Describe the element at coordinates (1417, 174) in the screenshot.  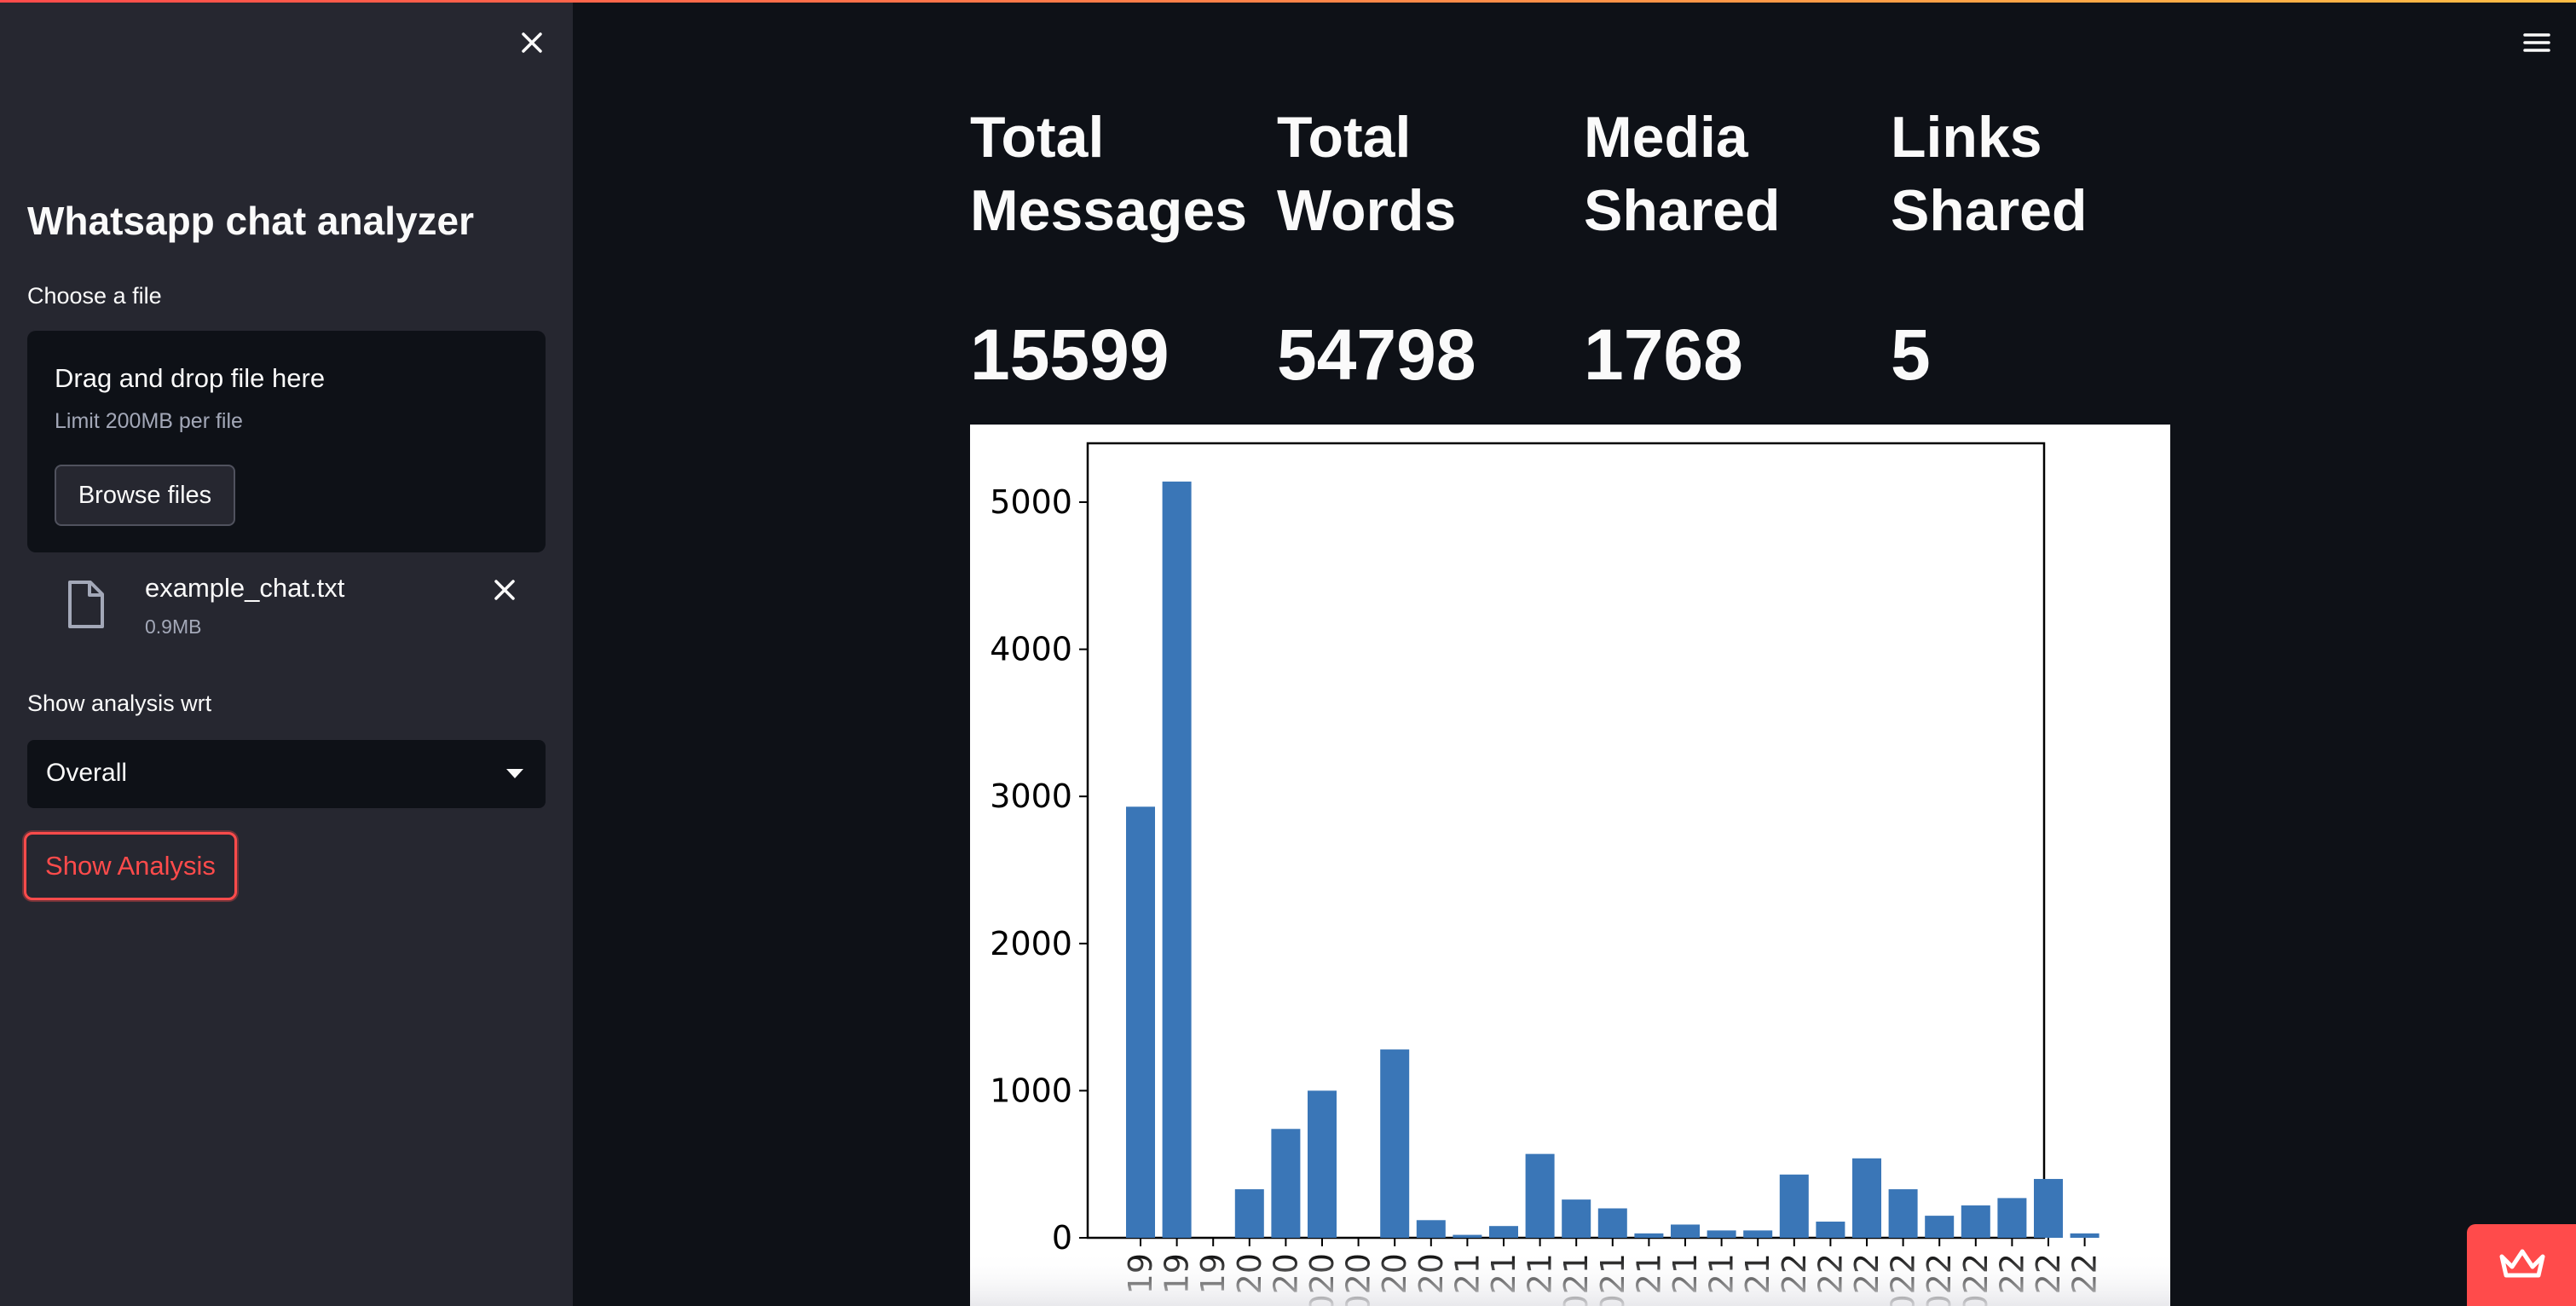
I see `metric-label: Total Words` at that location.